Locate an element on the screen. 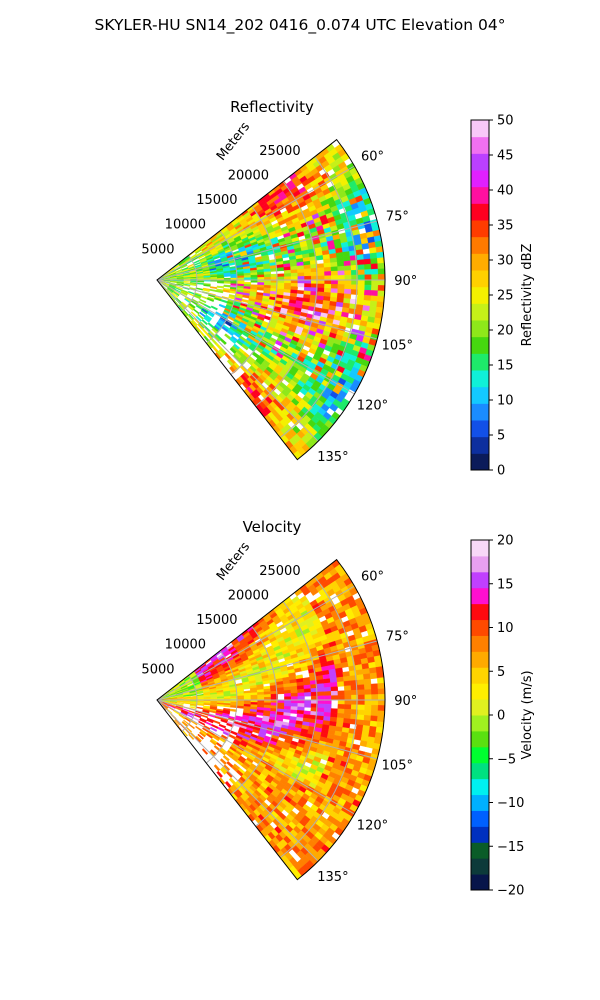  colorbar-tick-label: −10 is located at coordinates (510, 803).